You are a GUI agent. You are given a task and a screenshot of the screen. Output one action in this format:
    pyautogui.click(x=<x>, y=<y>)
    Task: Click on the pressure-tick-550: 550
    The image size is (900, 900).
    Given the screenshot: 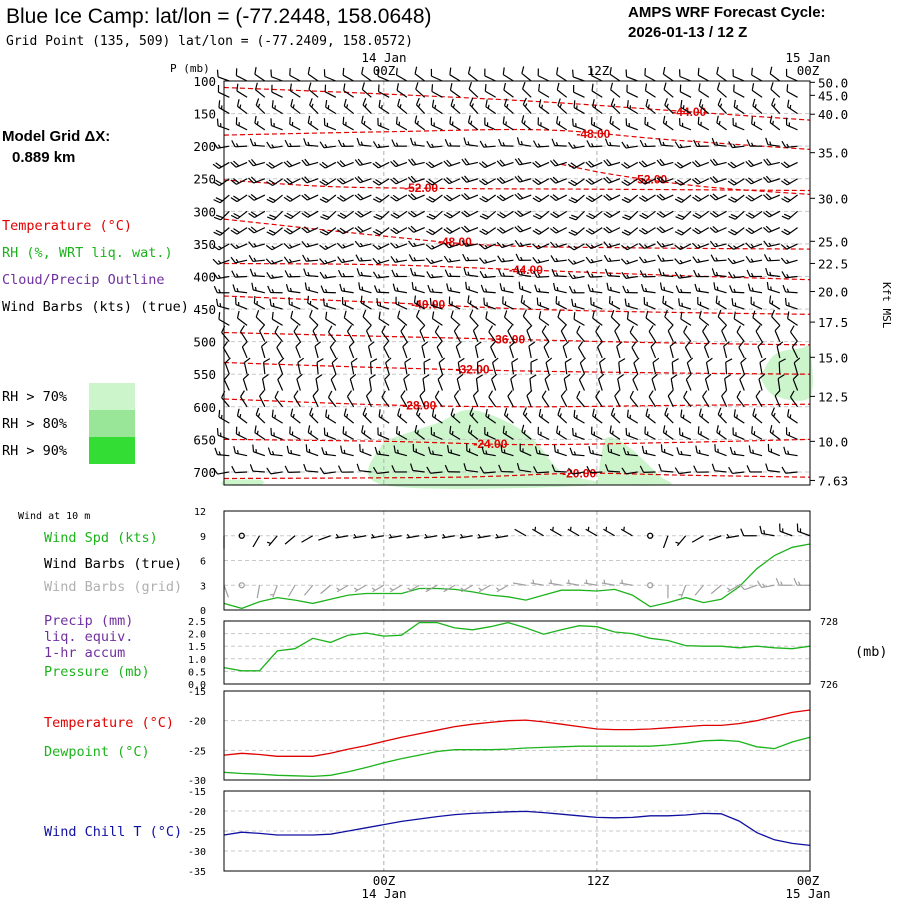 What is the action you would take?
    pyautogui.click(x=204, y=374)
    